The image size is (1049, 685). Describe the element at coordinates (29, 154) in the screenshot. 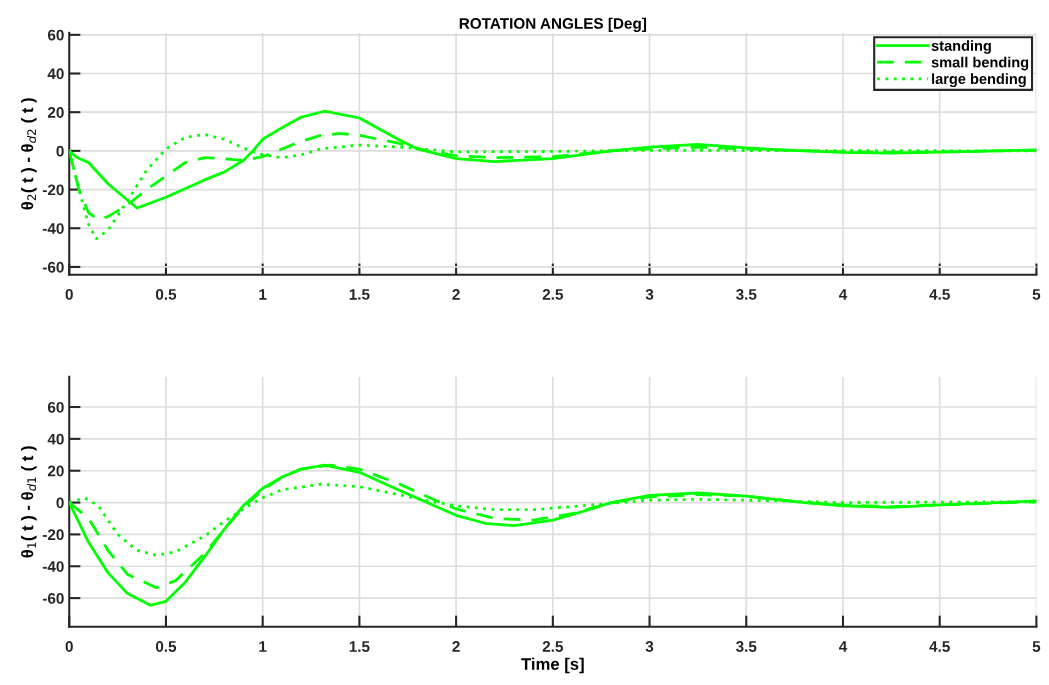

I see `y-axis-title: θ$_{2}$( t ) - θ$_{d2}$ ( t )` at that location.